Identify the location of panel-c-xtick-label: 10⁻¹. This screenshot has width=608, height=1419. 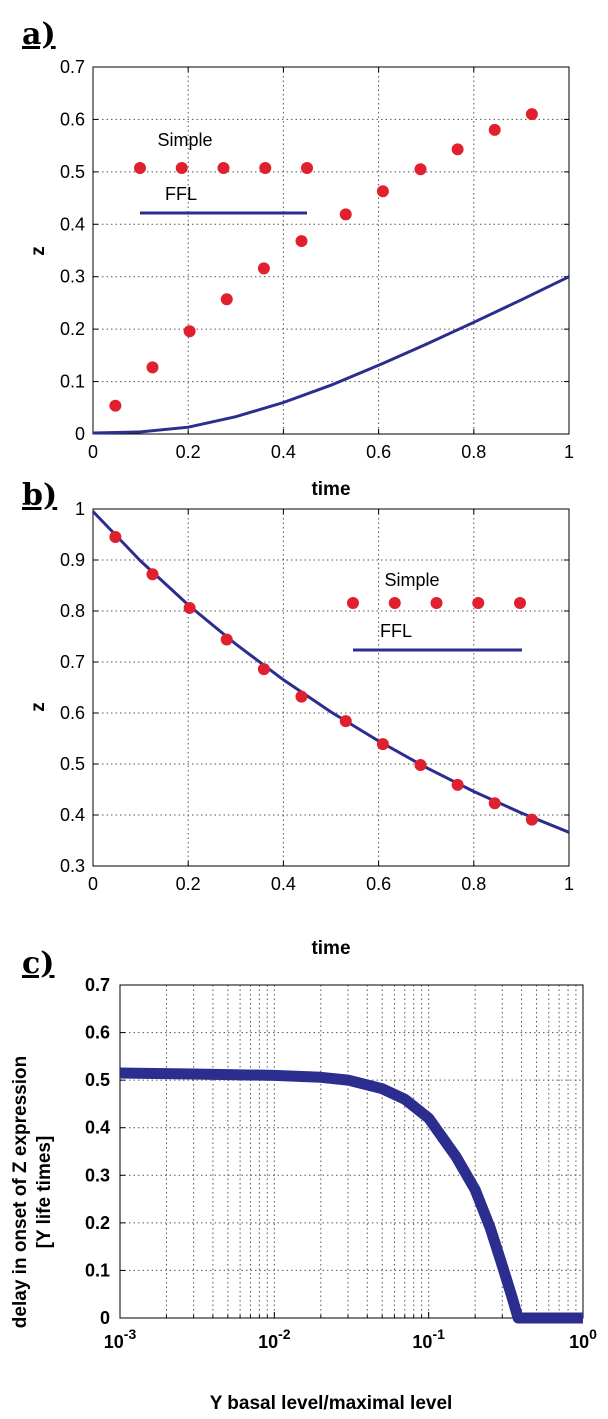
(428, 1339).